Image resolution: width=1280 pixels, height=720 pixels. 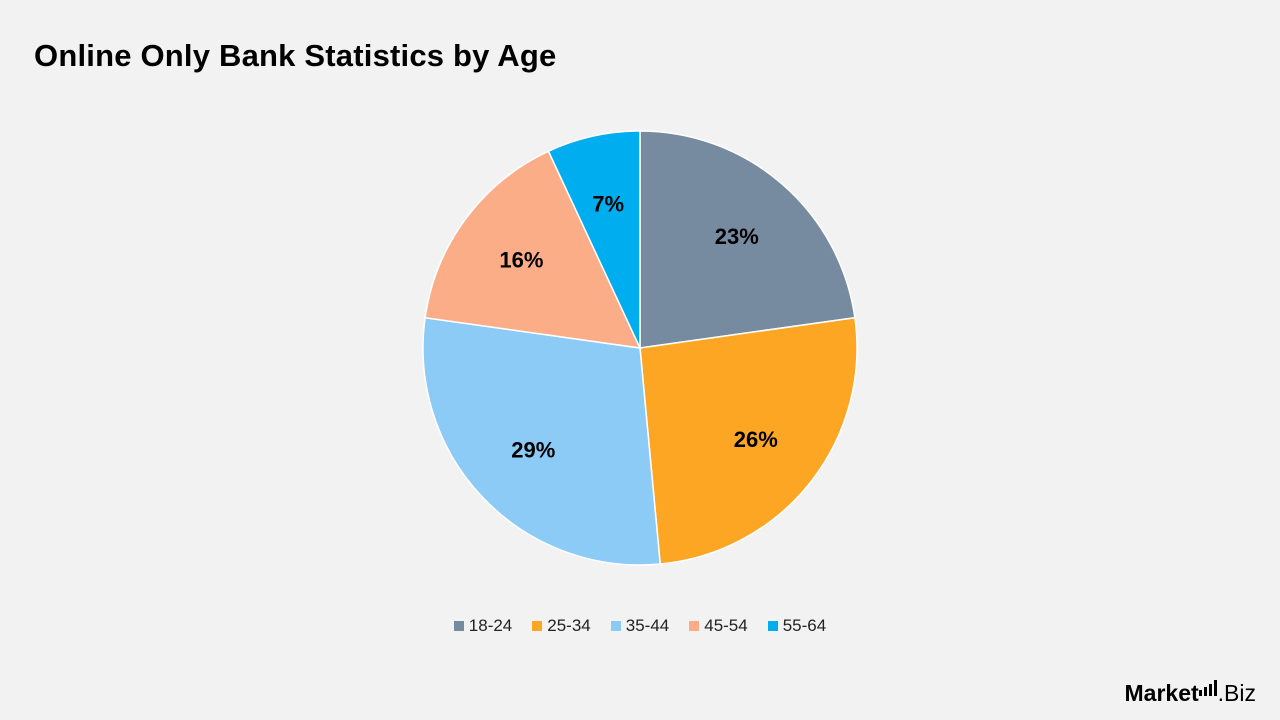 What do you see at coordinates (490, 625) in the screenshot?
I see `legend-label: 18-24` at bounding box center [490, 625].